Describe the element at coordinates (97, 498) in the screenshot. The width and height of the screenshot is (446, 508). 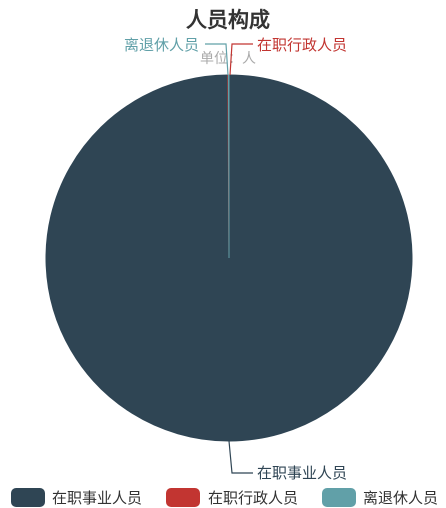
I see `legend-label-shiye: 在职事业人员` at that location.